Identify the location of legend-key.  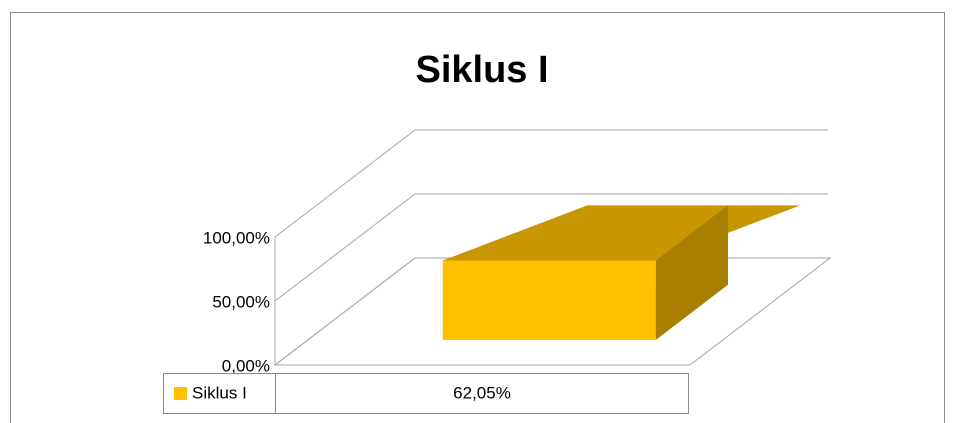
(180, 393).